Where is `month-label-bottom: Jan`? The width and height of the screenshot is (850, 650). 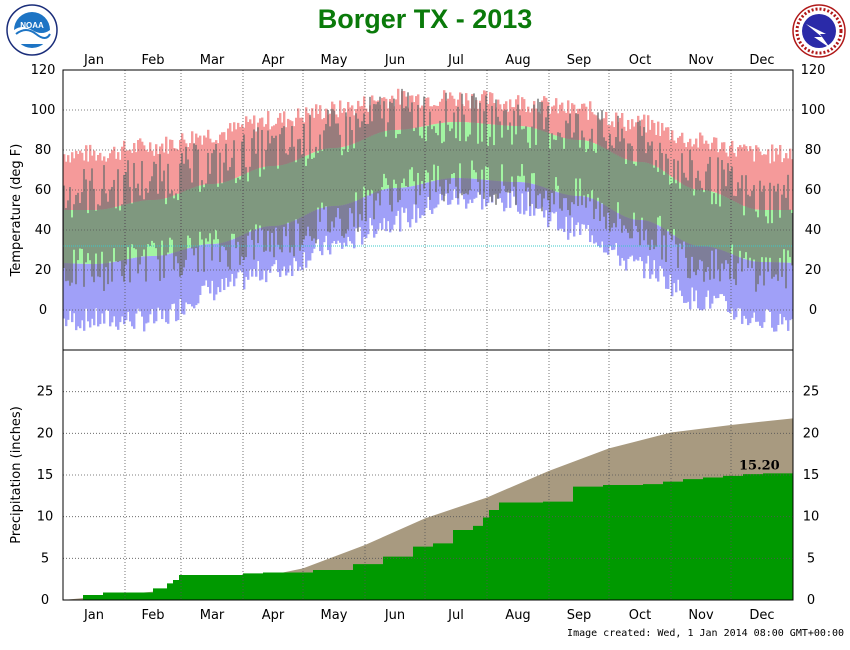
month-label-bottom: Jan is located at coordinates (93, 615).